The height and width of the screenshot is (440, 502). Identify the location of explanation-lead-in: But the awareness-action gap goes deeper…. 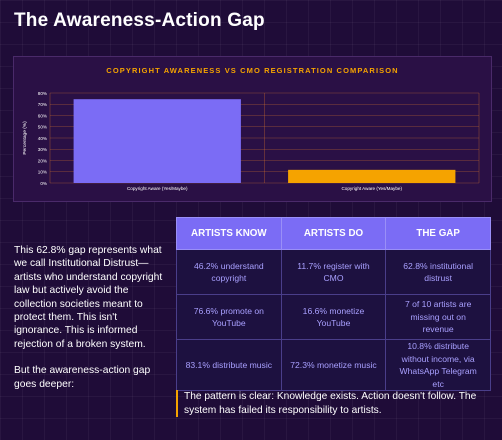
(82, 377).